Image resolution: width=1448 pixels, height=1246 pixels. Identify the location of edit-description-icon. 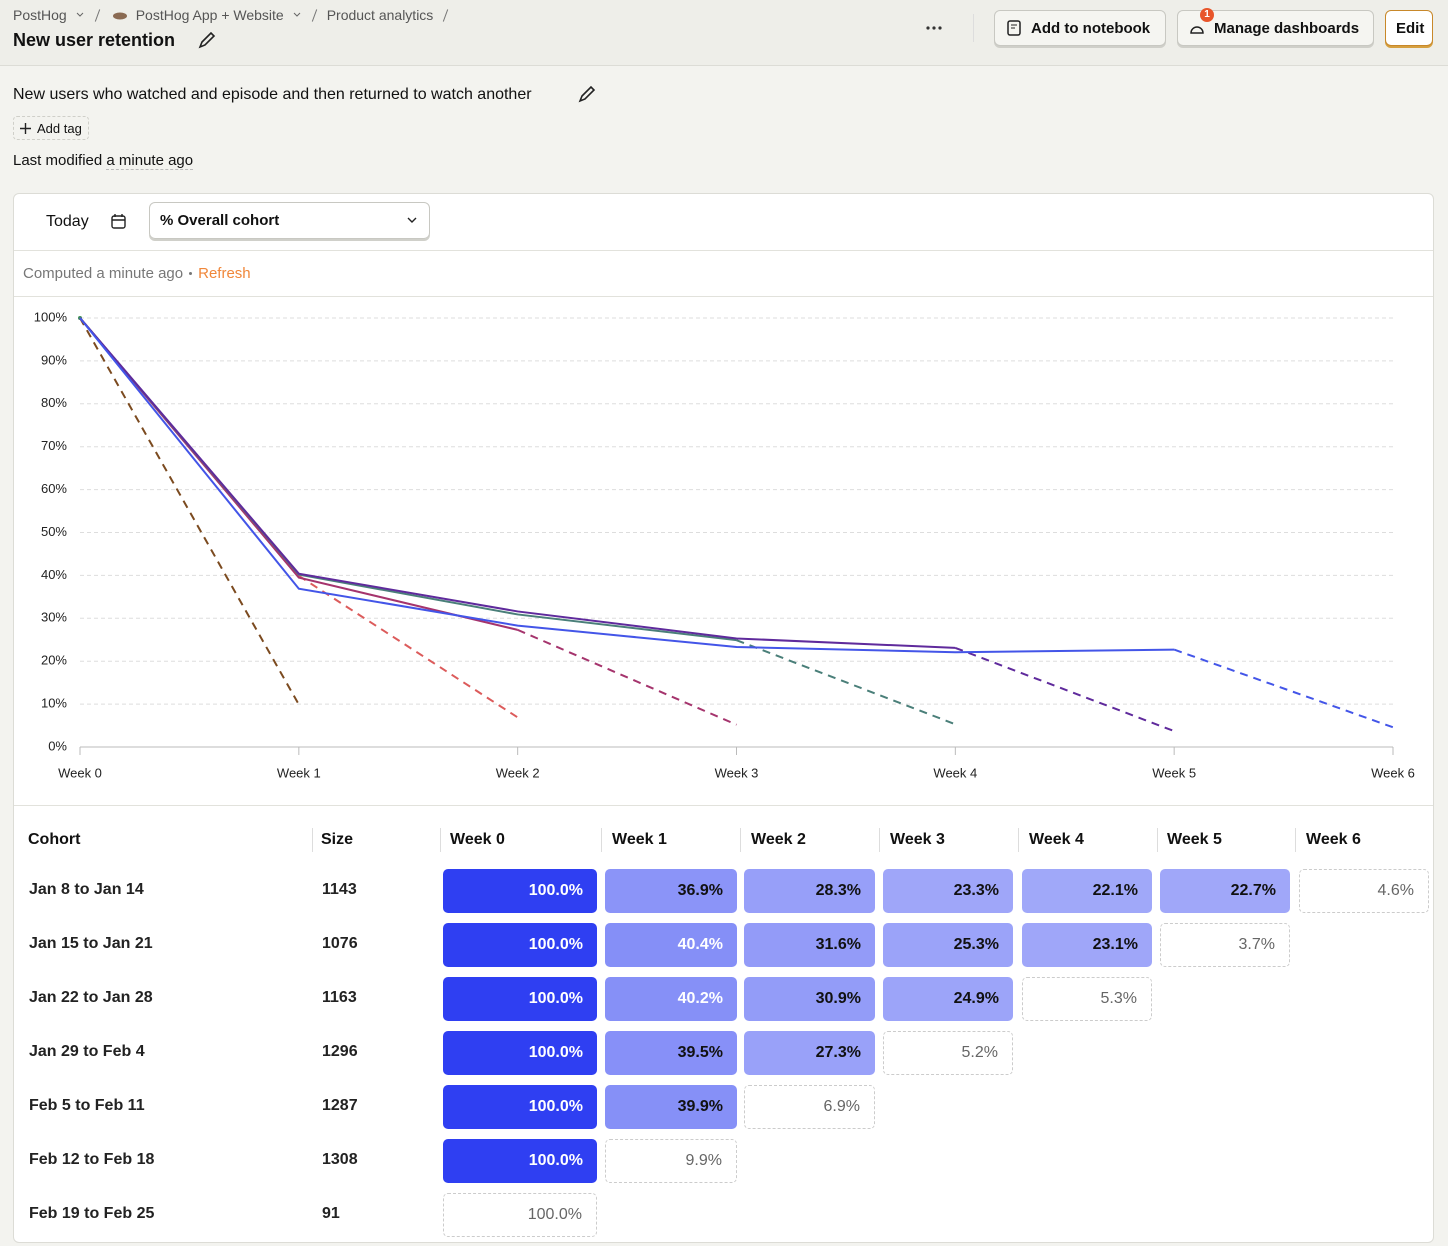
(587, 95).